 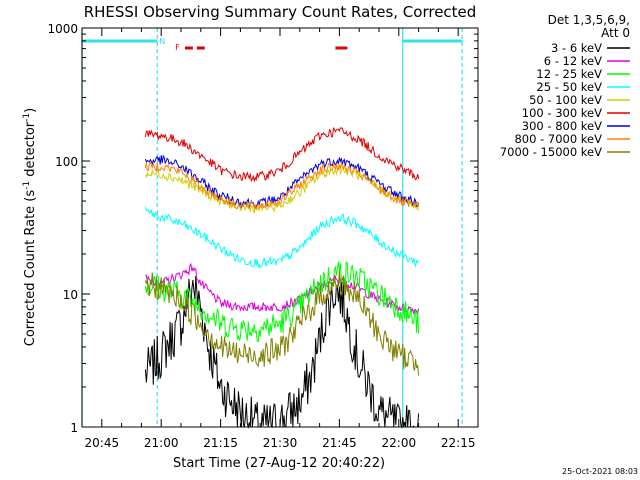 I want to click on legend-label-5: 100 - 300 keV, so click(x=562, y=113).